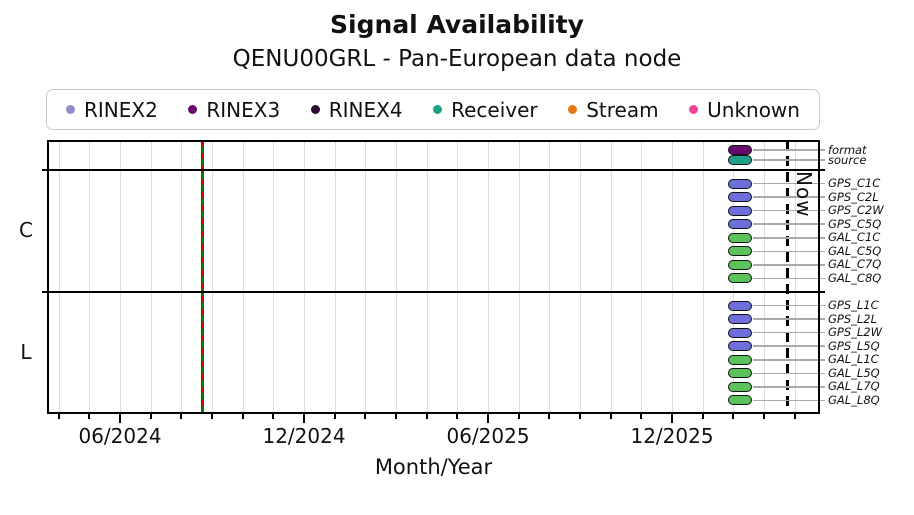  I want to click on legend-item-stream: Stream, so click(613, 109).